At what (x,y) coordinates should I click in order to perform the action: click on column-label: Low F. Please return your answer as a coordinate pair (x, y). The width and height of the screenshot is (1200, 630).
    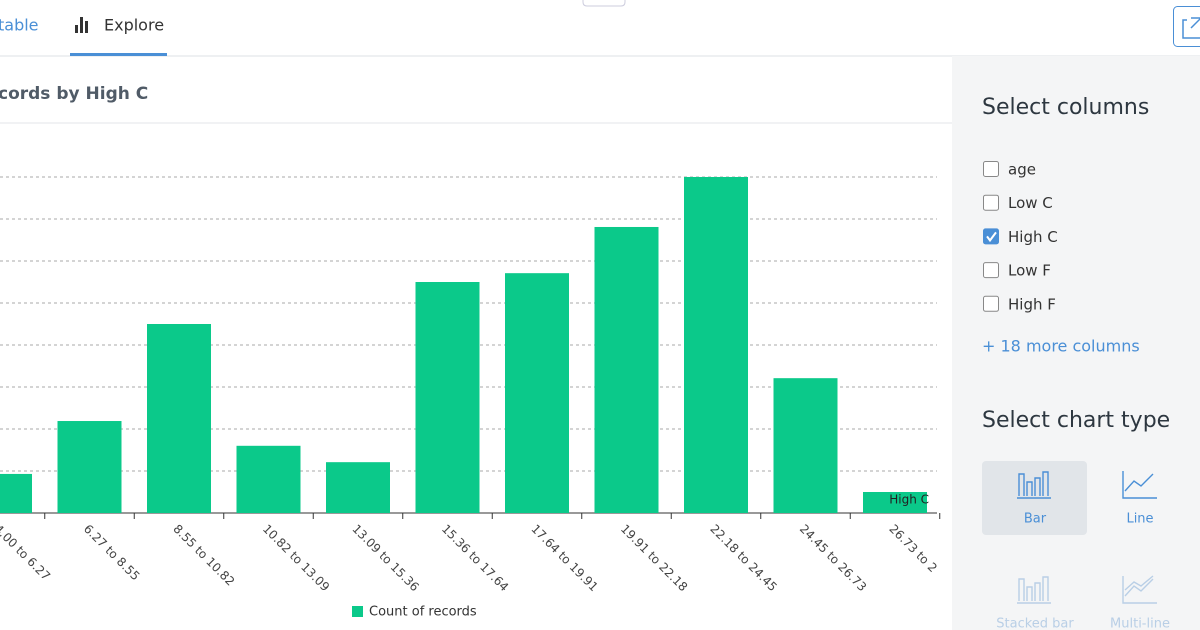
    Looking at the image, I should click on (1029, 271).